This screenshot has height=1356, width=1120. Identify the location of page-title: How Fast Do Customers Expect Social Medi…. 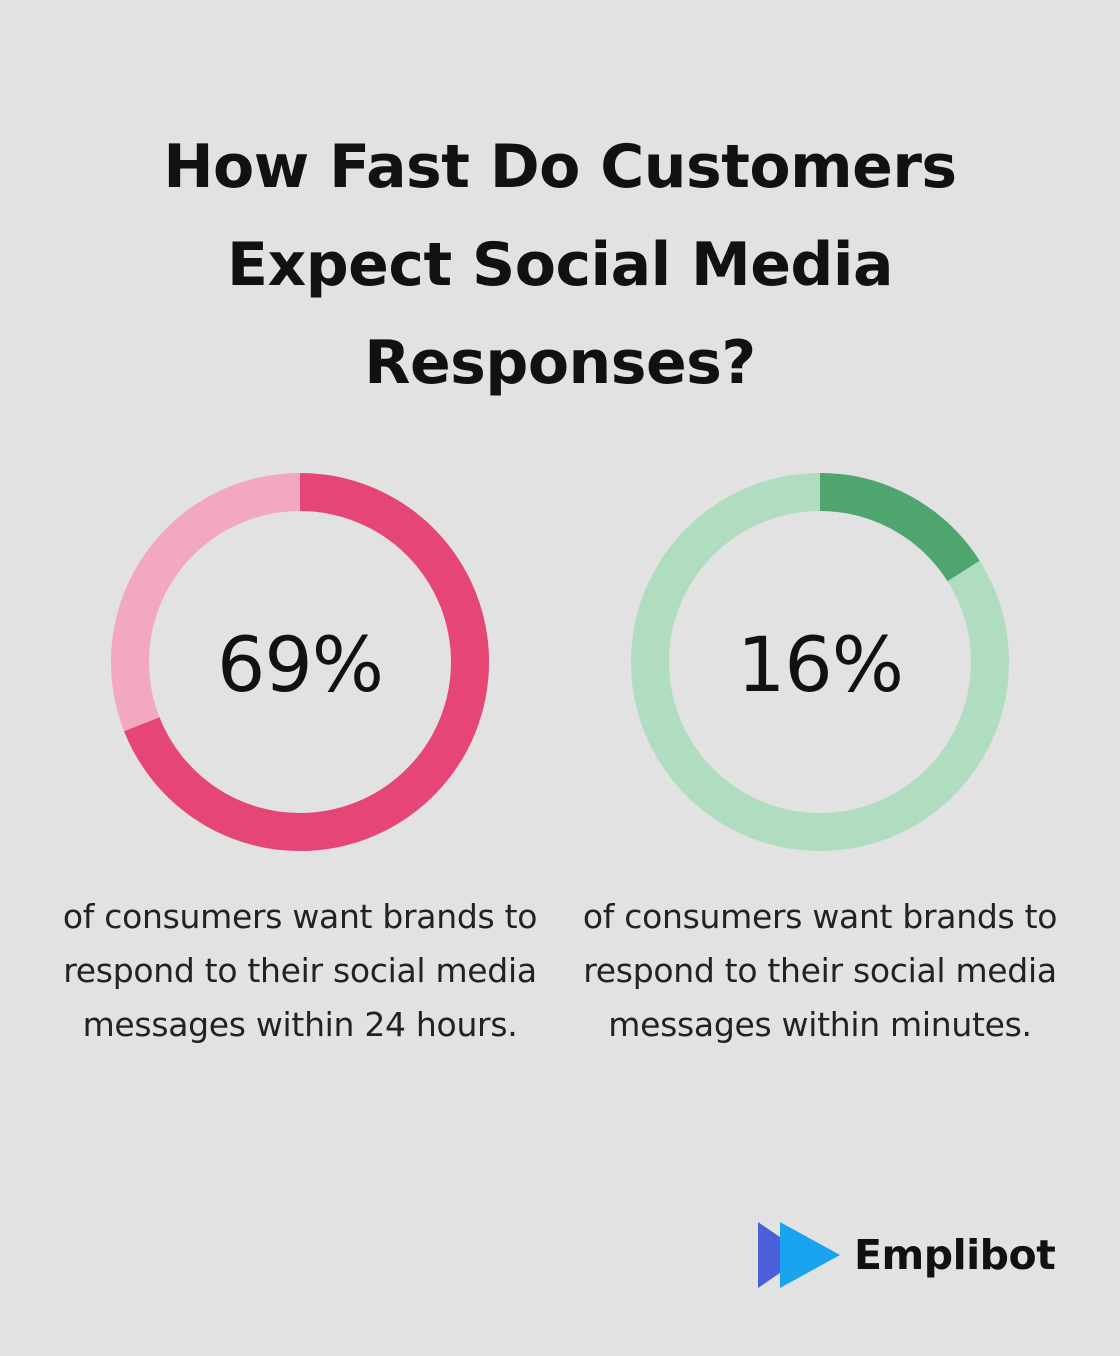
(560, 265).